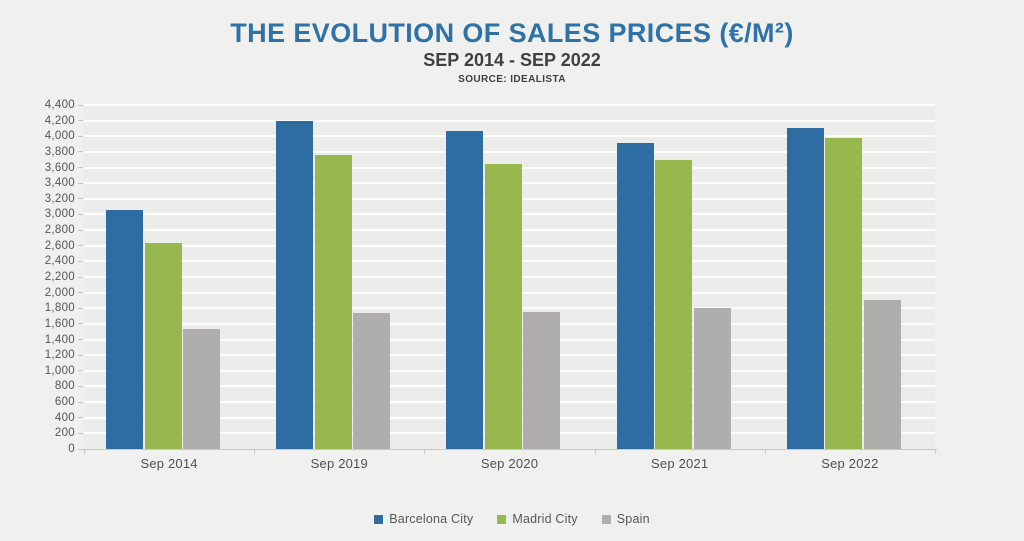  I want to click on y-tick-row: 3,800, so click(42, 152).